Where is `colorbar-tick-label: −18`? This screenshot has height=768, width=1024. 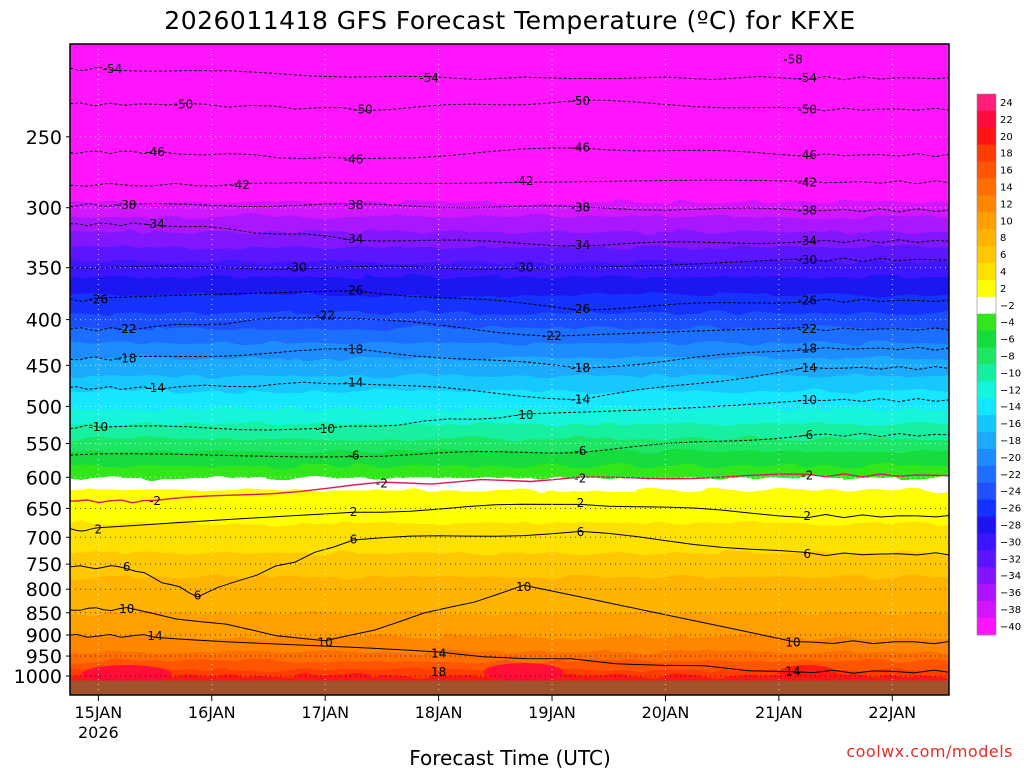 colorbar-tick-label: −18 is located at coordinates (1010, 441).